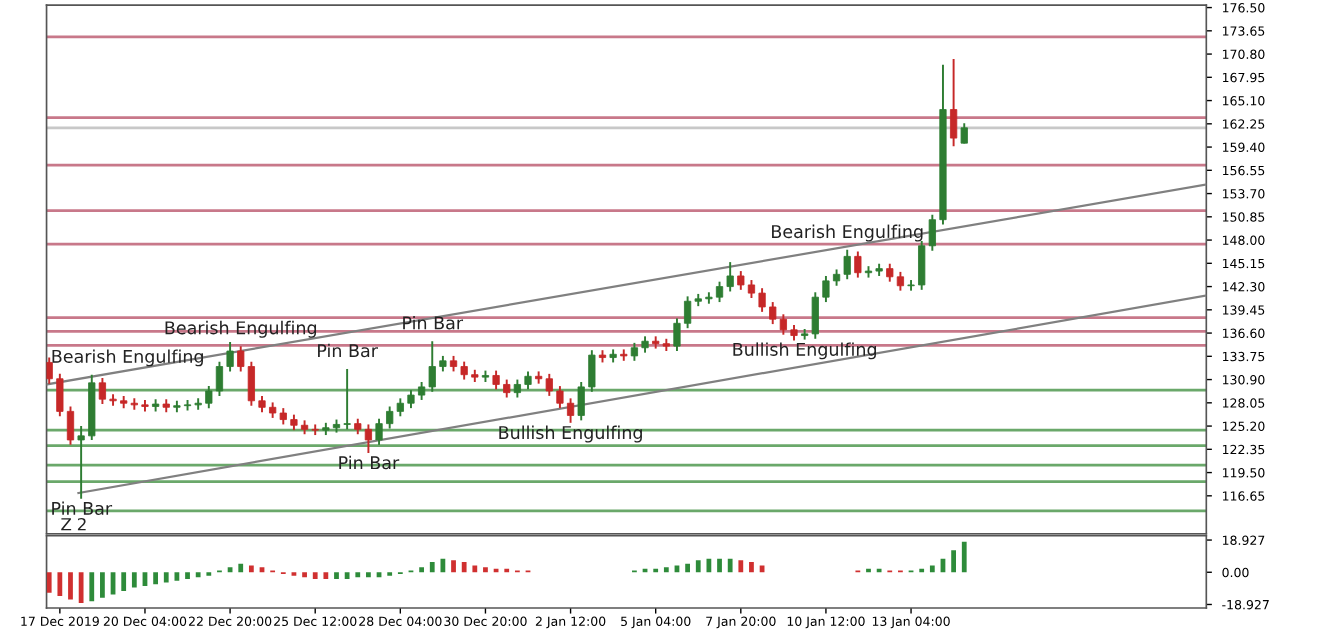 The width and height of the screenshot is (1330, 640). Describe the element at coordinates (348, 350) in the screenshot. I see `annotation: Pin Bar` at that location.